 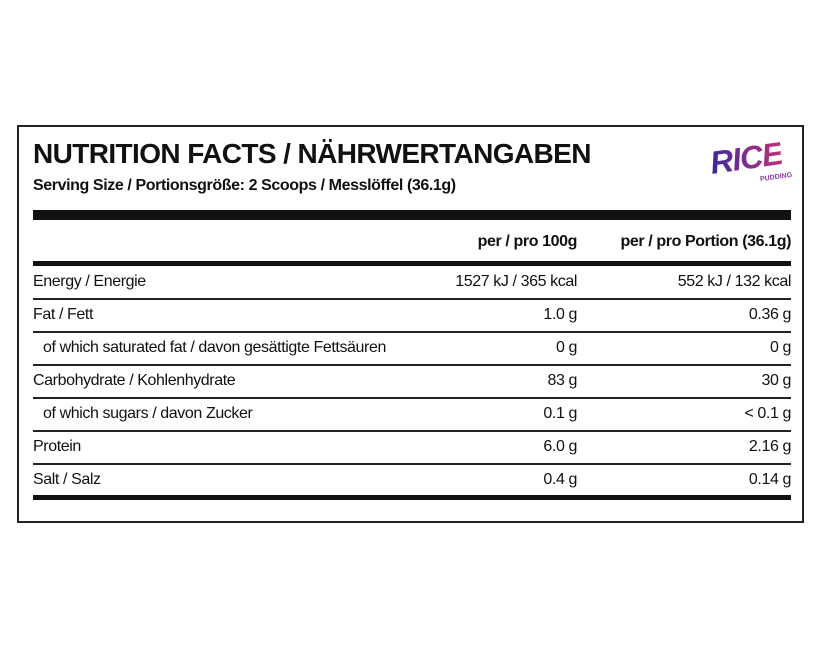 I want to click on column-header: per / pro Portion (36.1g), so click(x=706, y=241).